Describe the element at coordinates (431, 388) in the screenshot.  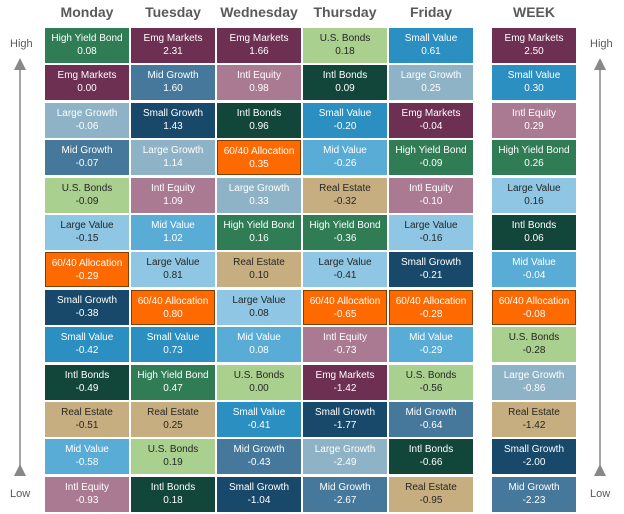
I see `cell-value: -0.56` at that location.